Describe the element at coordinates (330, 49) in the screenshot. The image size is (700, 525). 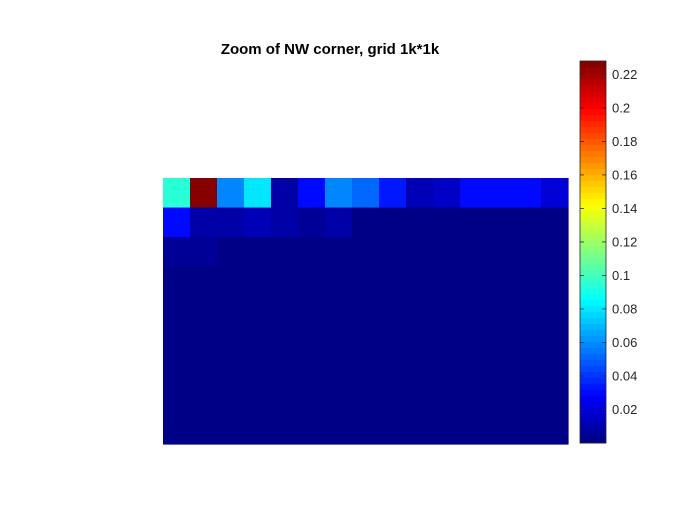
I see `chart-title: Zoom of NW corner, grid 1k*1k` at that location.